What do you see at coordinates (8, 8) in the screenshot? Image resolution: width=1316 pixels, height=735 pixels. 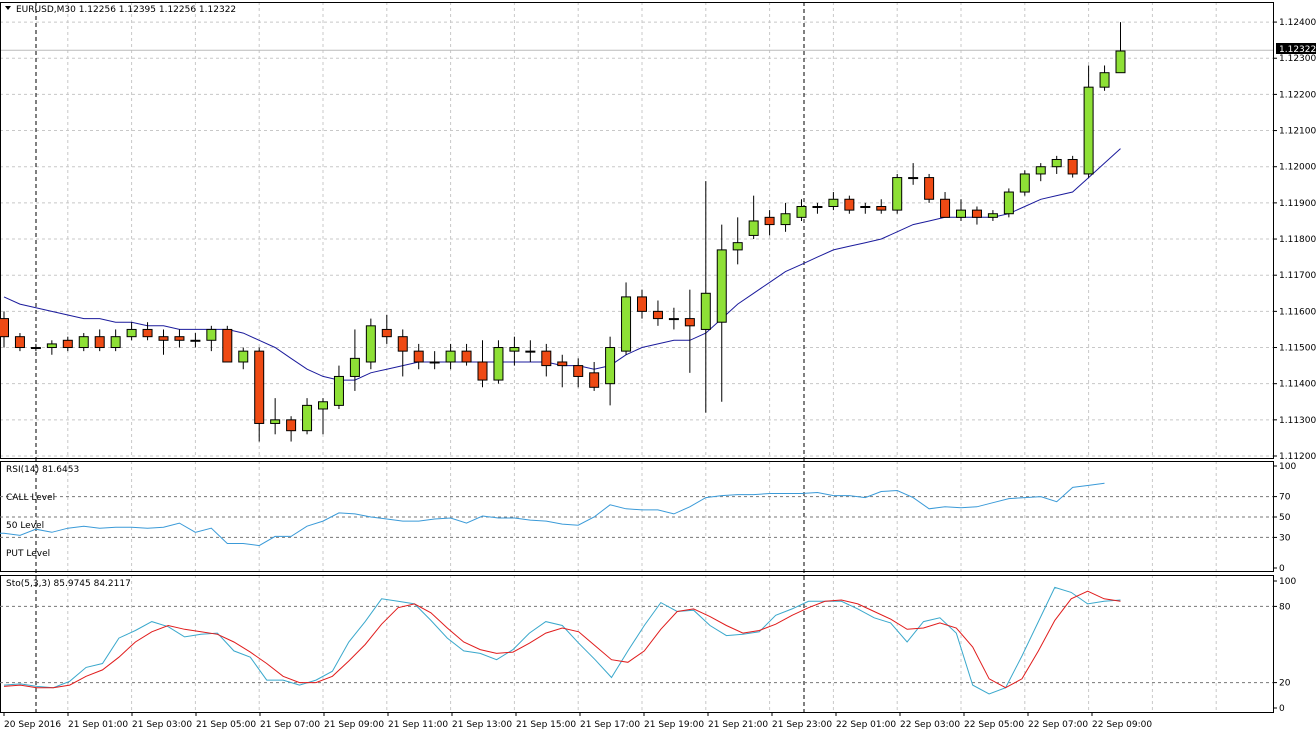 I see `dropdown-triangle-icon` at bounding box center [8, 8].